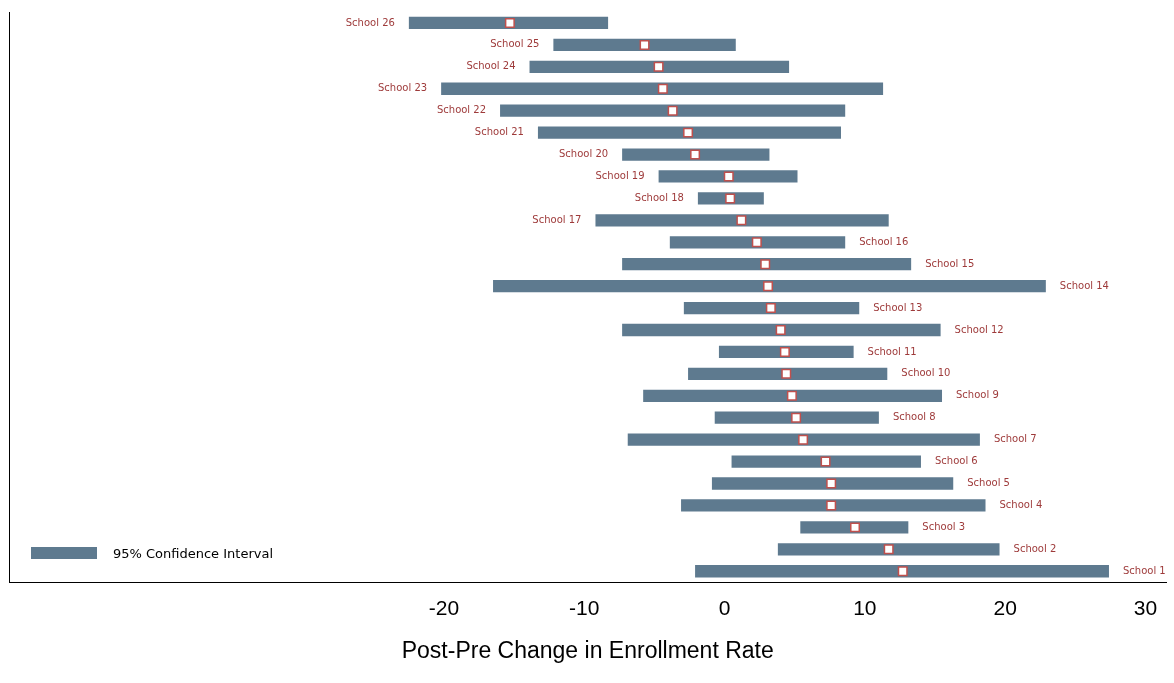 The image size is (1174, 683). What do you see at coordinates (1144, 570) in the screenshot?
I see `y-tick-label: School 1` at bounding box center [1144, 570].